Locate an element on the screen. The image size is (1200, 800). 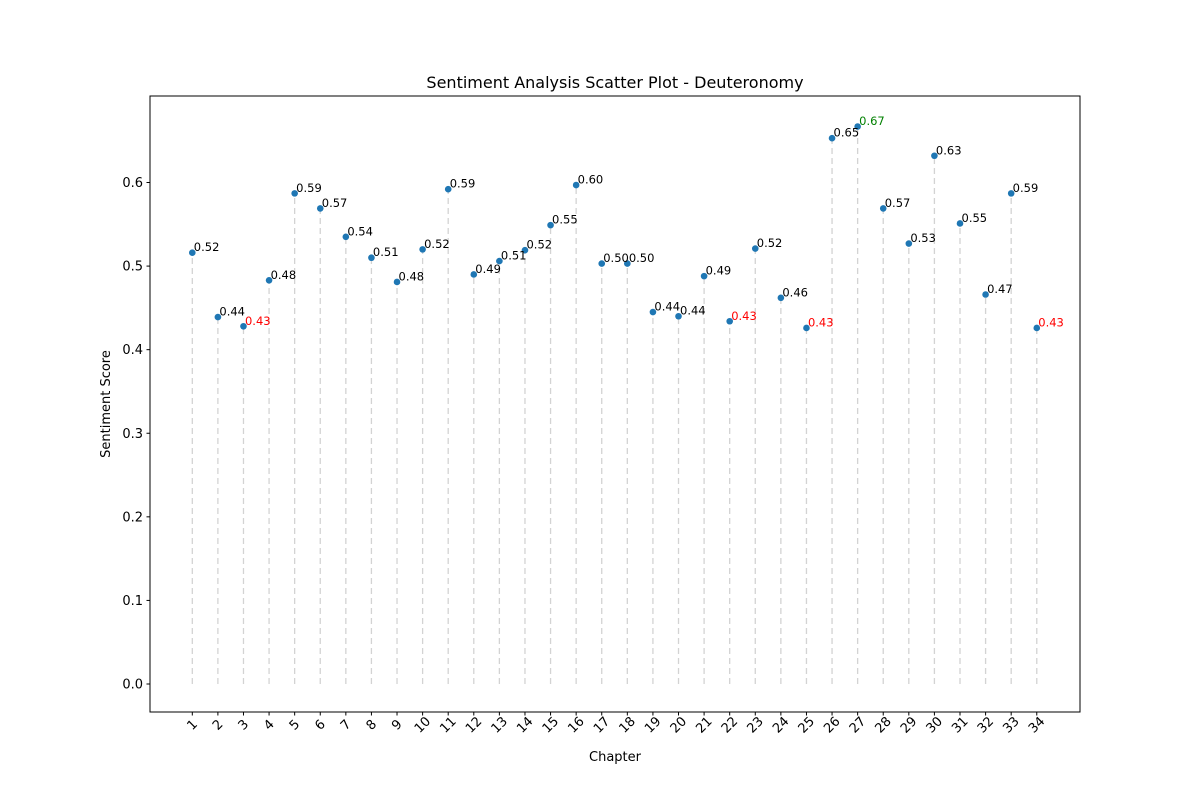
y-axis-ticks: 0.0 0.1 0.2 0.3 0.4 0.5 0.6 is located at coordinates (136, 434).